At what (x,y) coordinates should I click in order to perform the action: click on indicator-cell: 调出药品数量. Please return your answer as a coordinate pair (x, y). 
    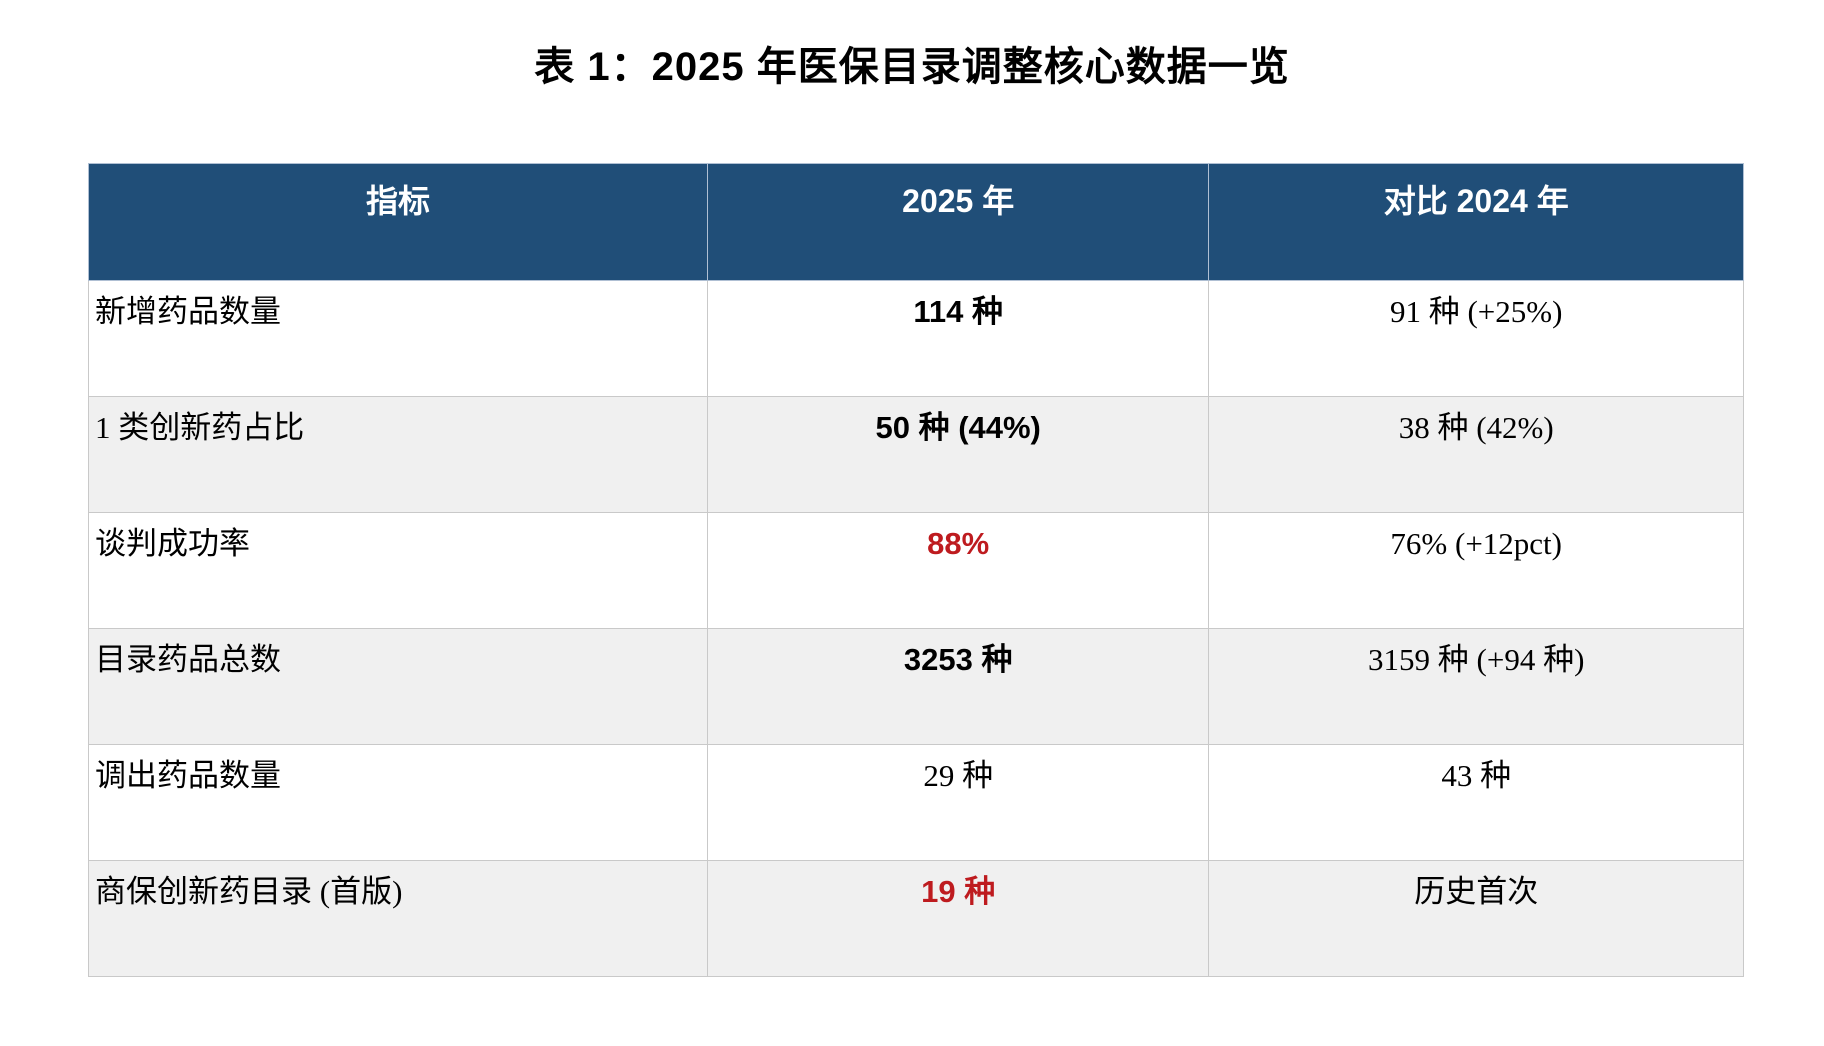
    Looking at the image, I should click on (398, 802).